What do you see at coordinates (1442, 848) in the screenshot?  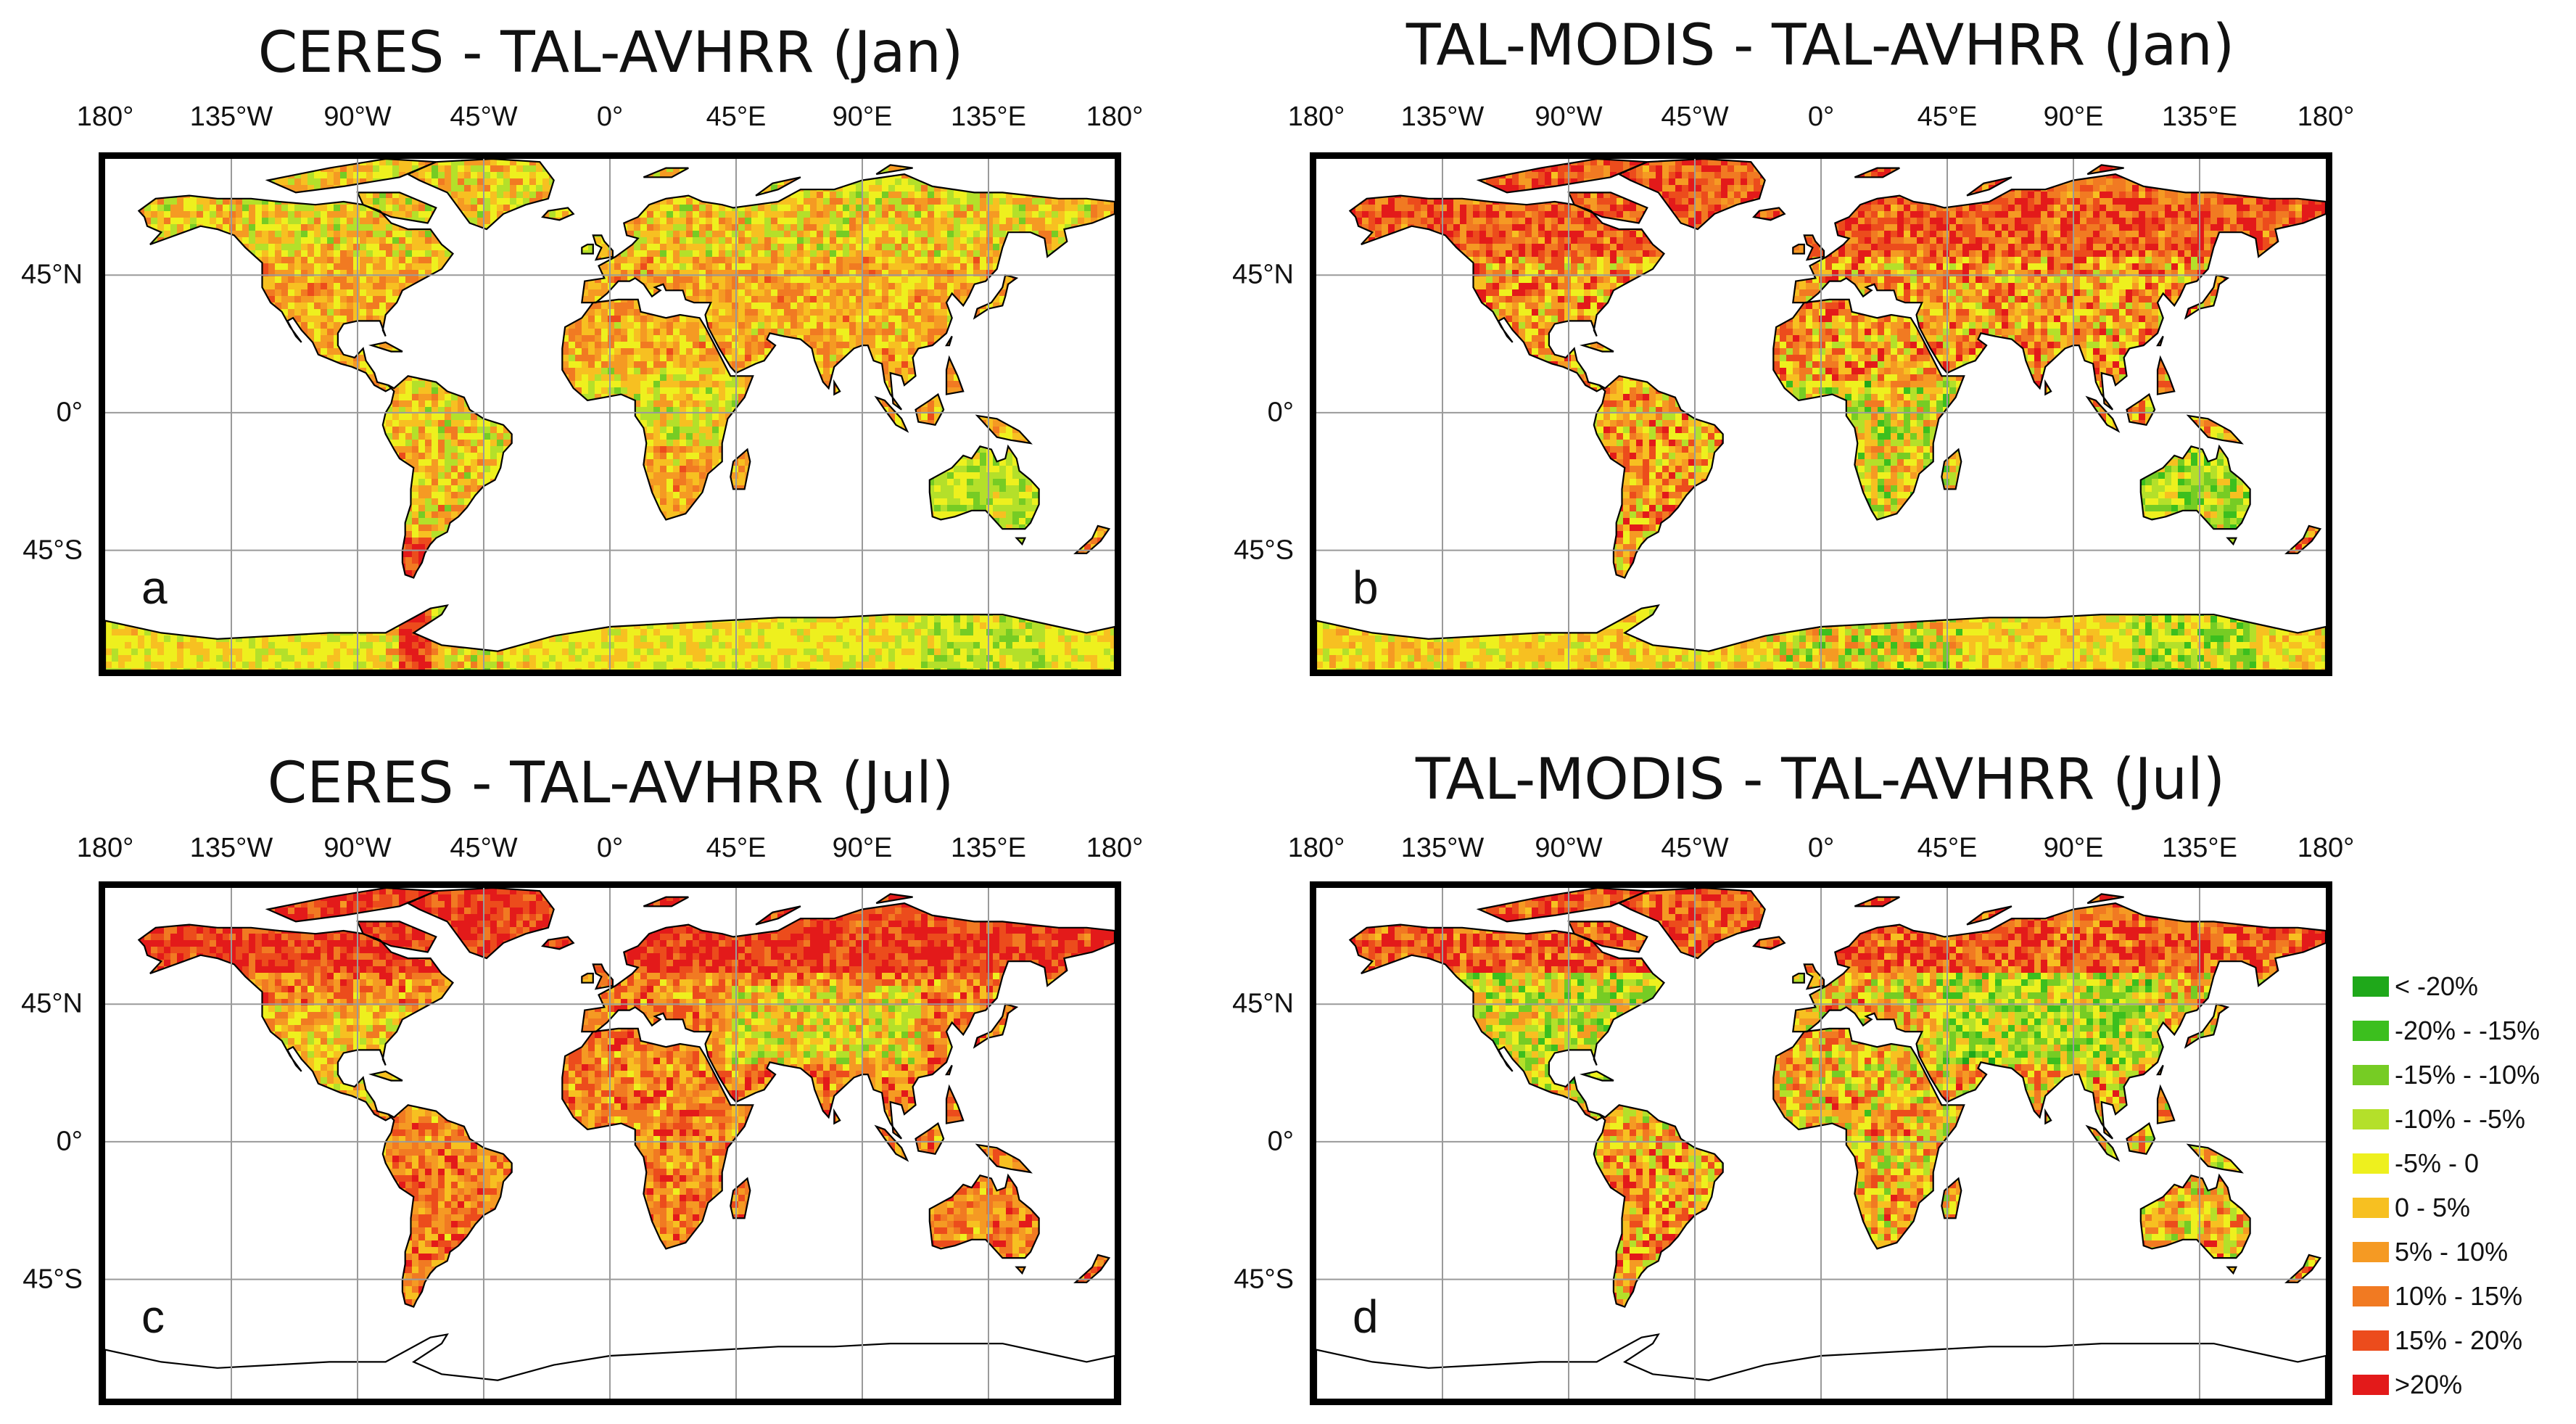 I see `lon-tick-label: 135°W` at bounding box center [1442, 848].